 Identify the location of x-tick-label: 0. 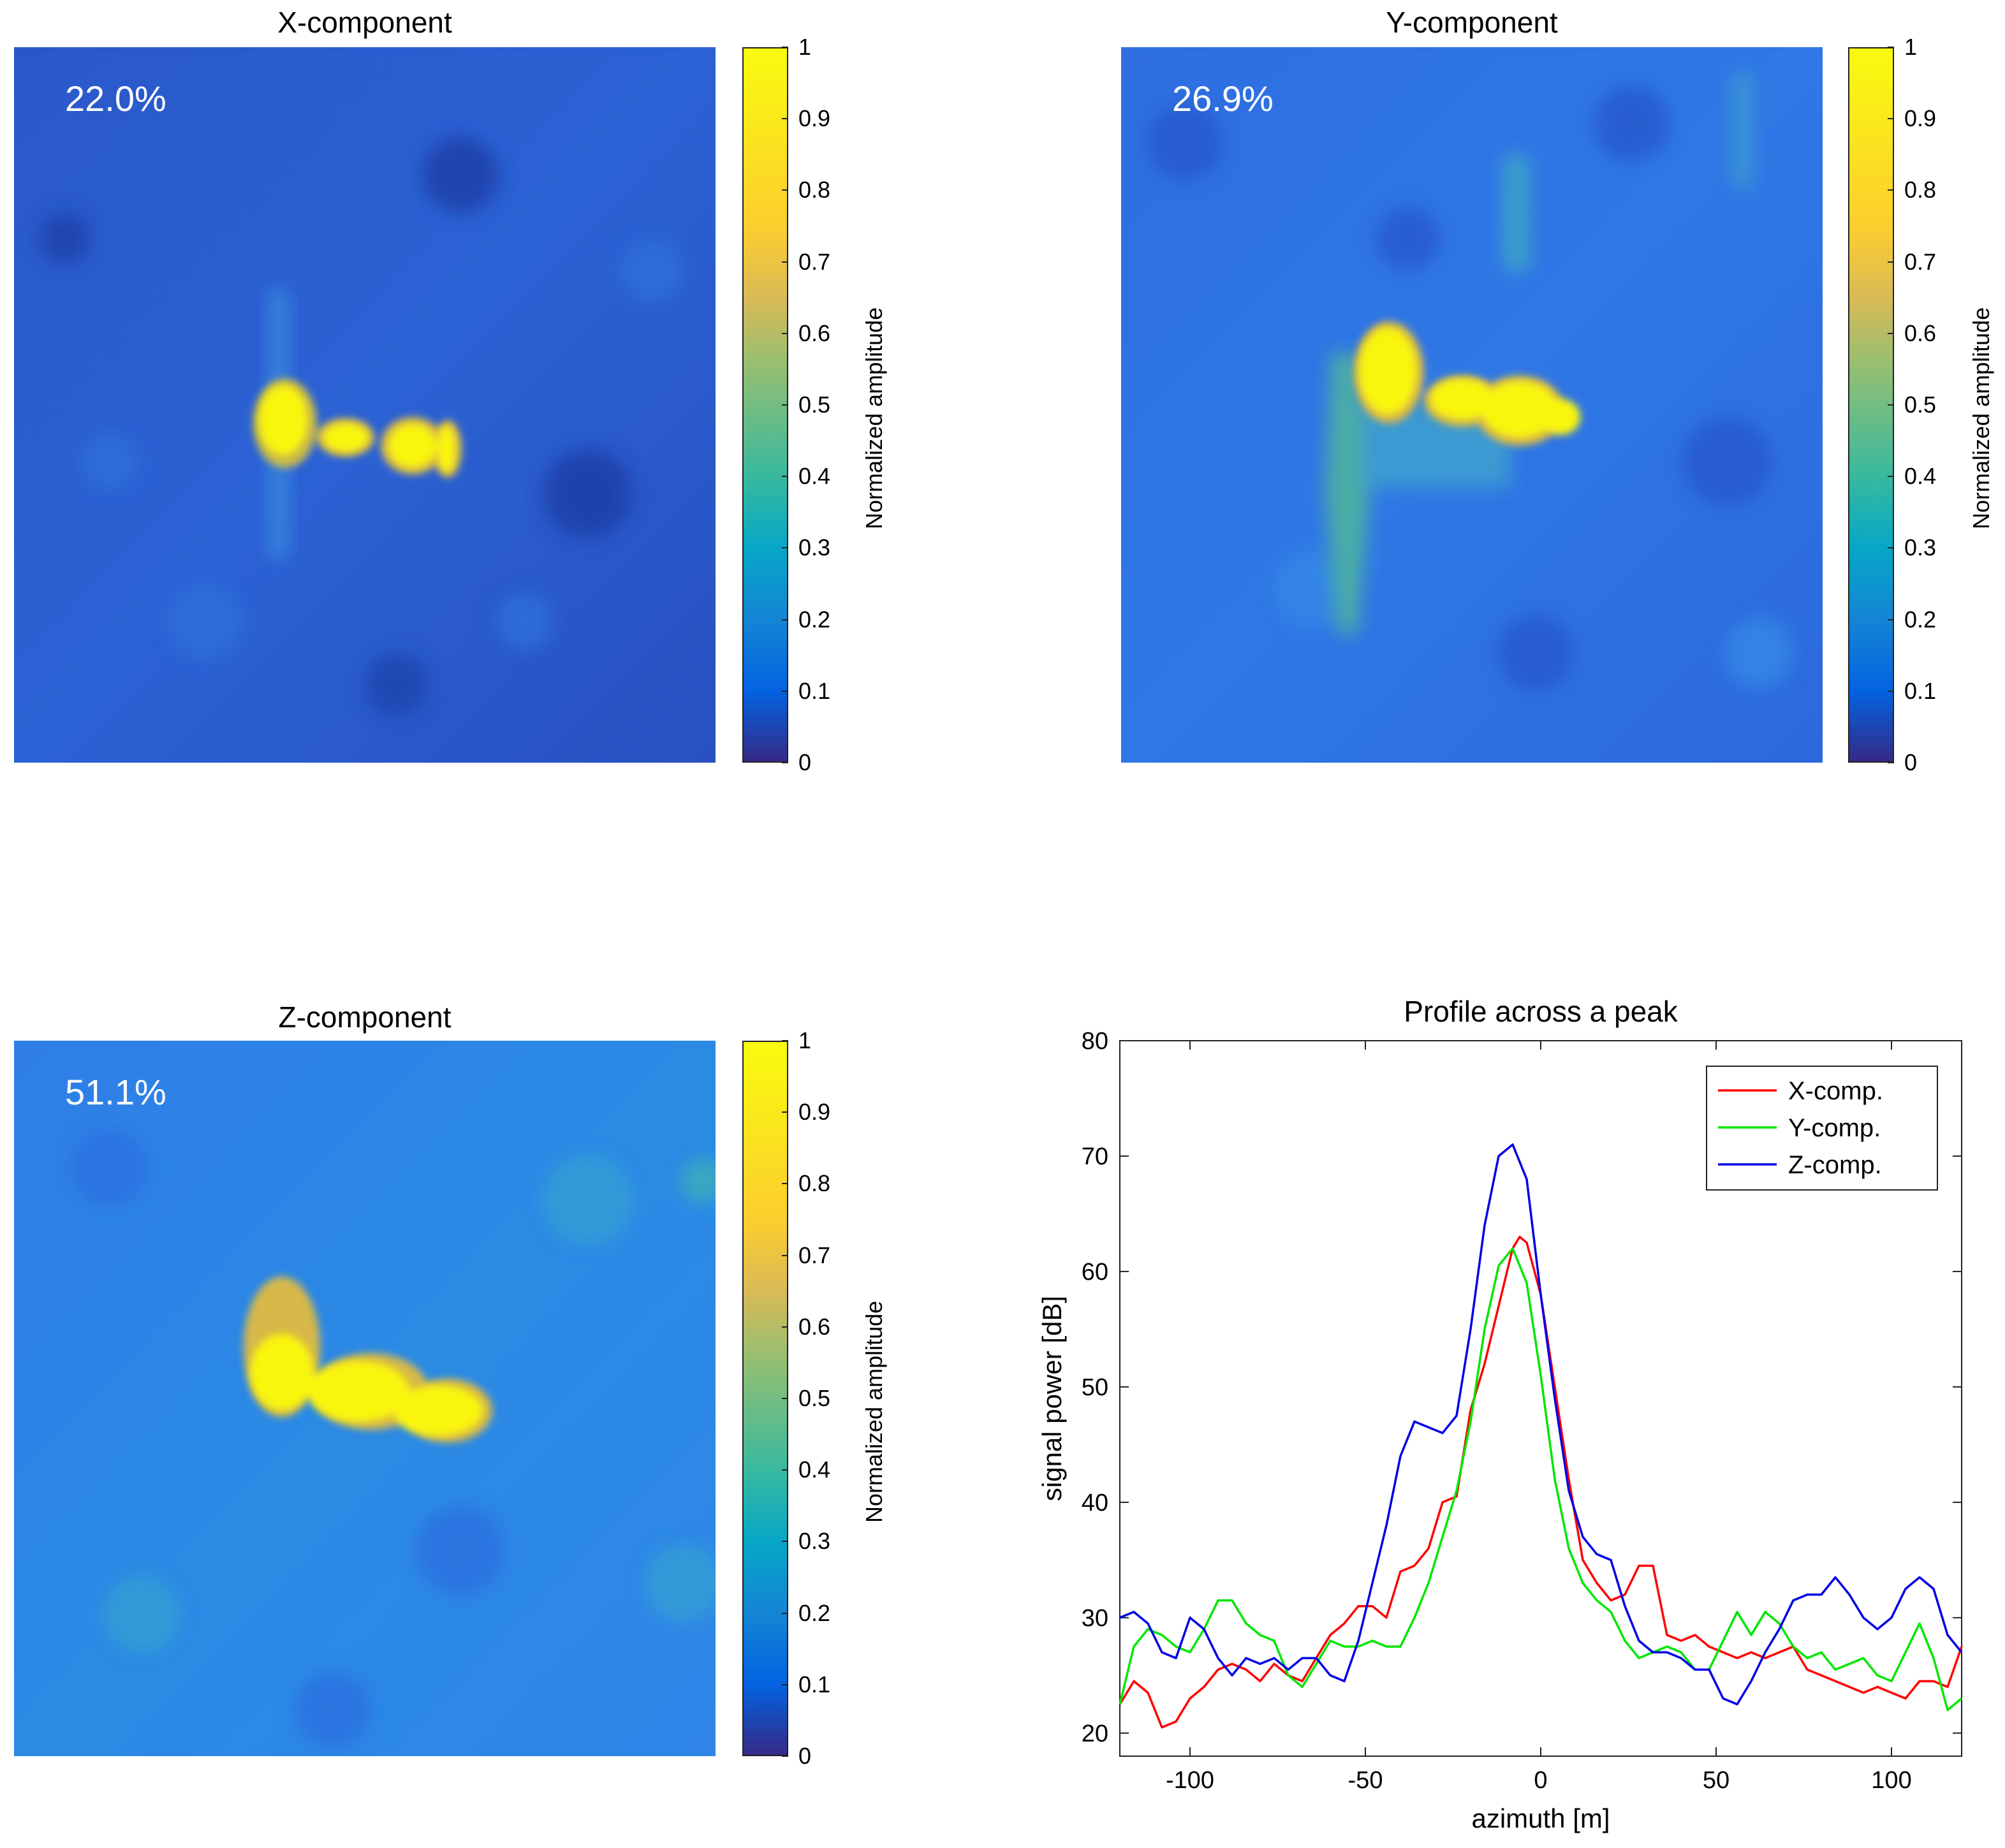
(1540, 1780).